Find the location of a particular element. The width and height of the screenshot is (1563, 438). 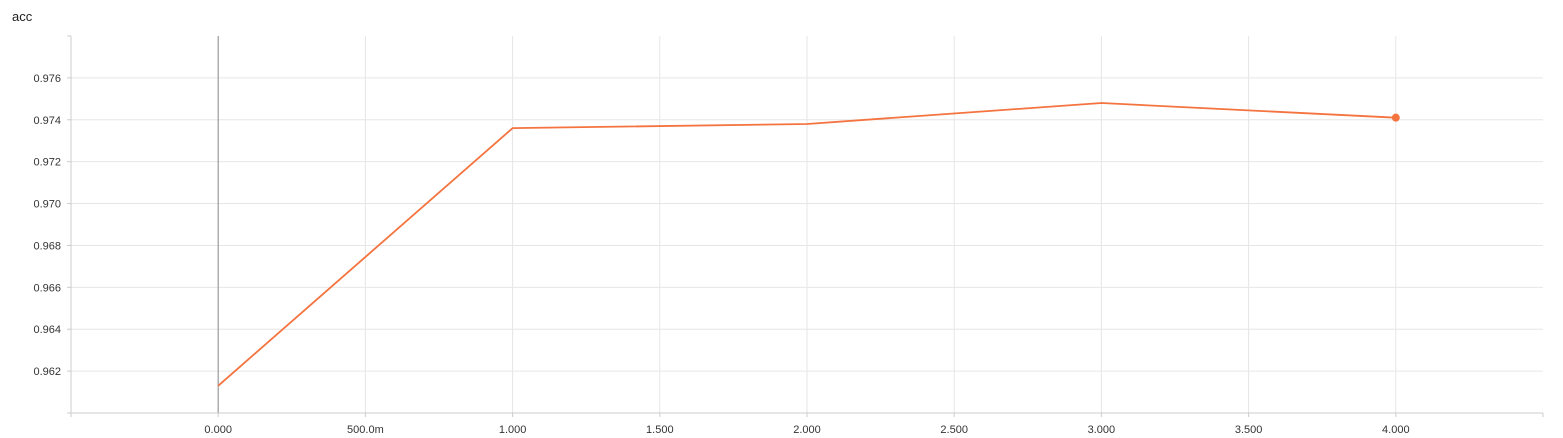

x-tick-label: 2.500 is located at coordinates (954, 430).